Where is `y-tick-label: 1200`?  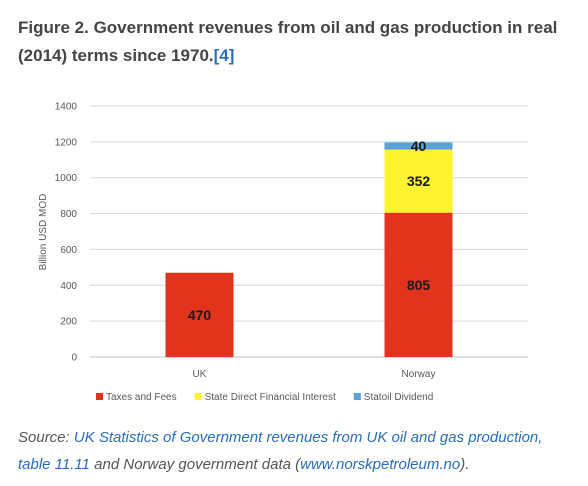 y-tick-label: 1200 is located at coordinates (66, 142).